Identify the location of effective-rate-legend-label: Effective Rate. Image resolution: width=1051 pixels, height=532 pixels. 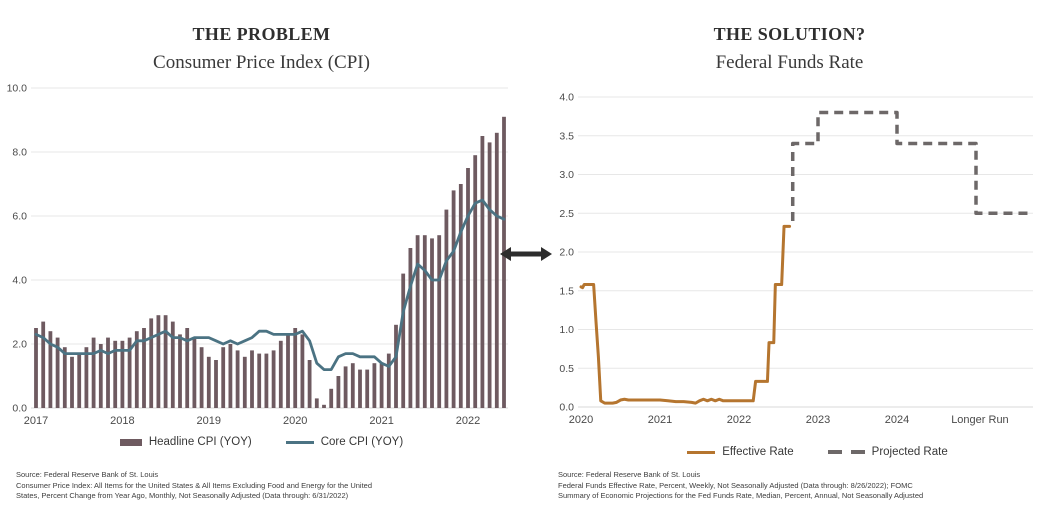
(758, 452).